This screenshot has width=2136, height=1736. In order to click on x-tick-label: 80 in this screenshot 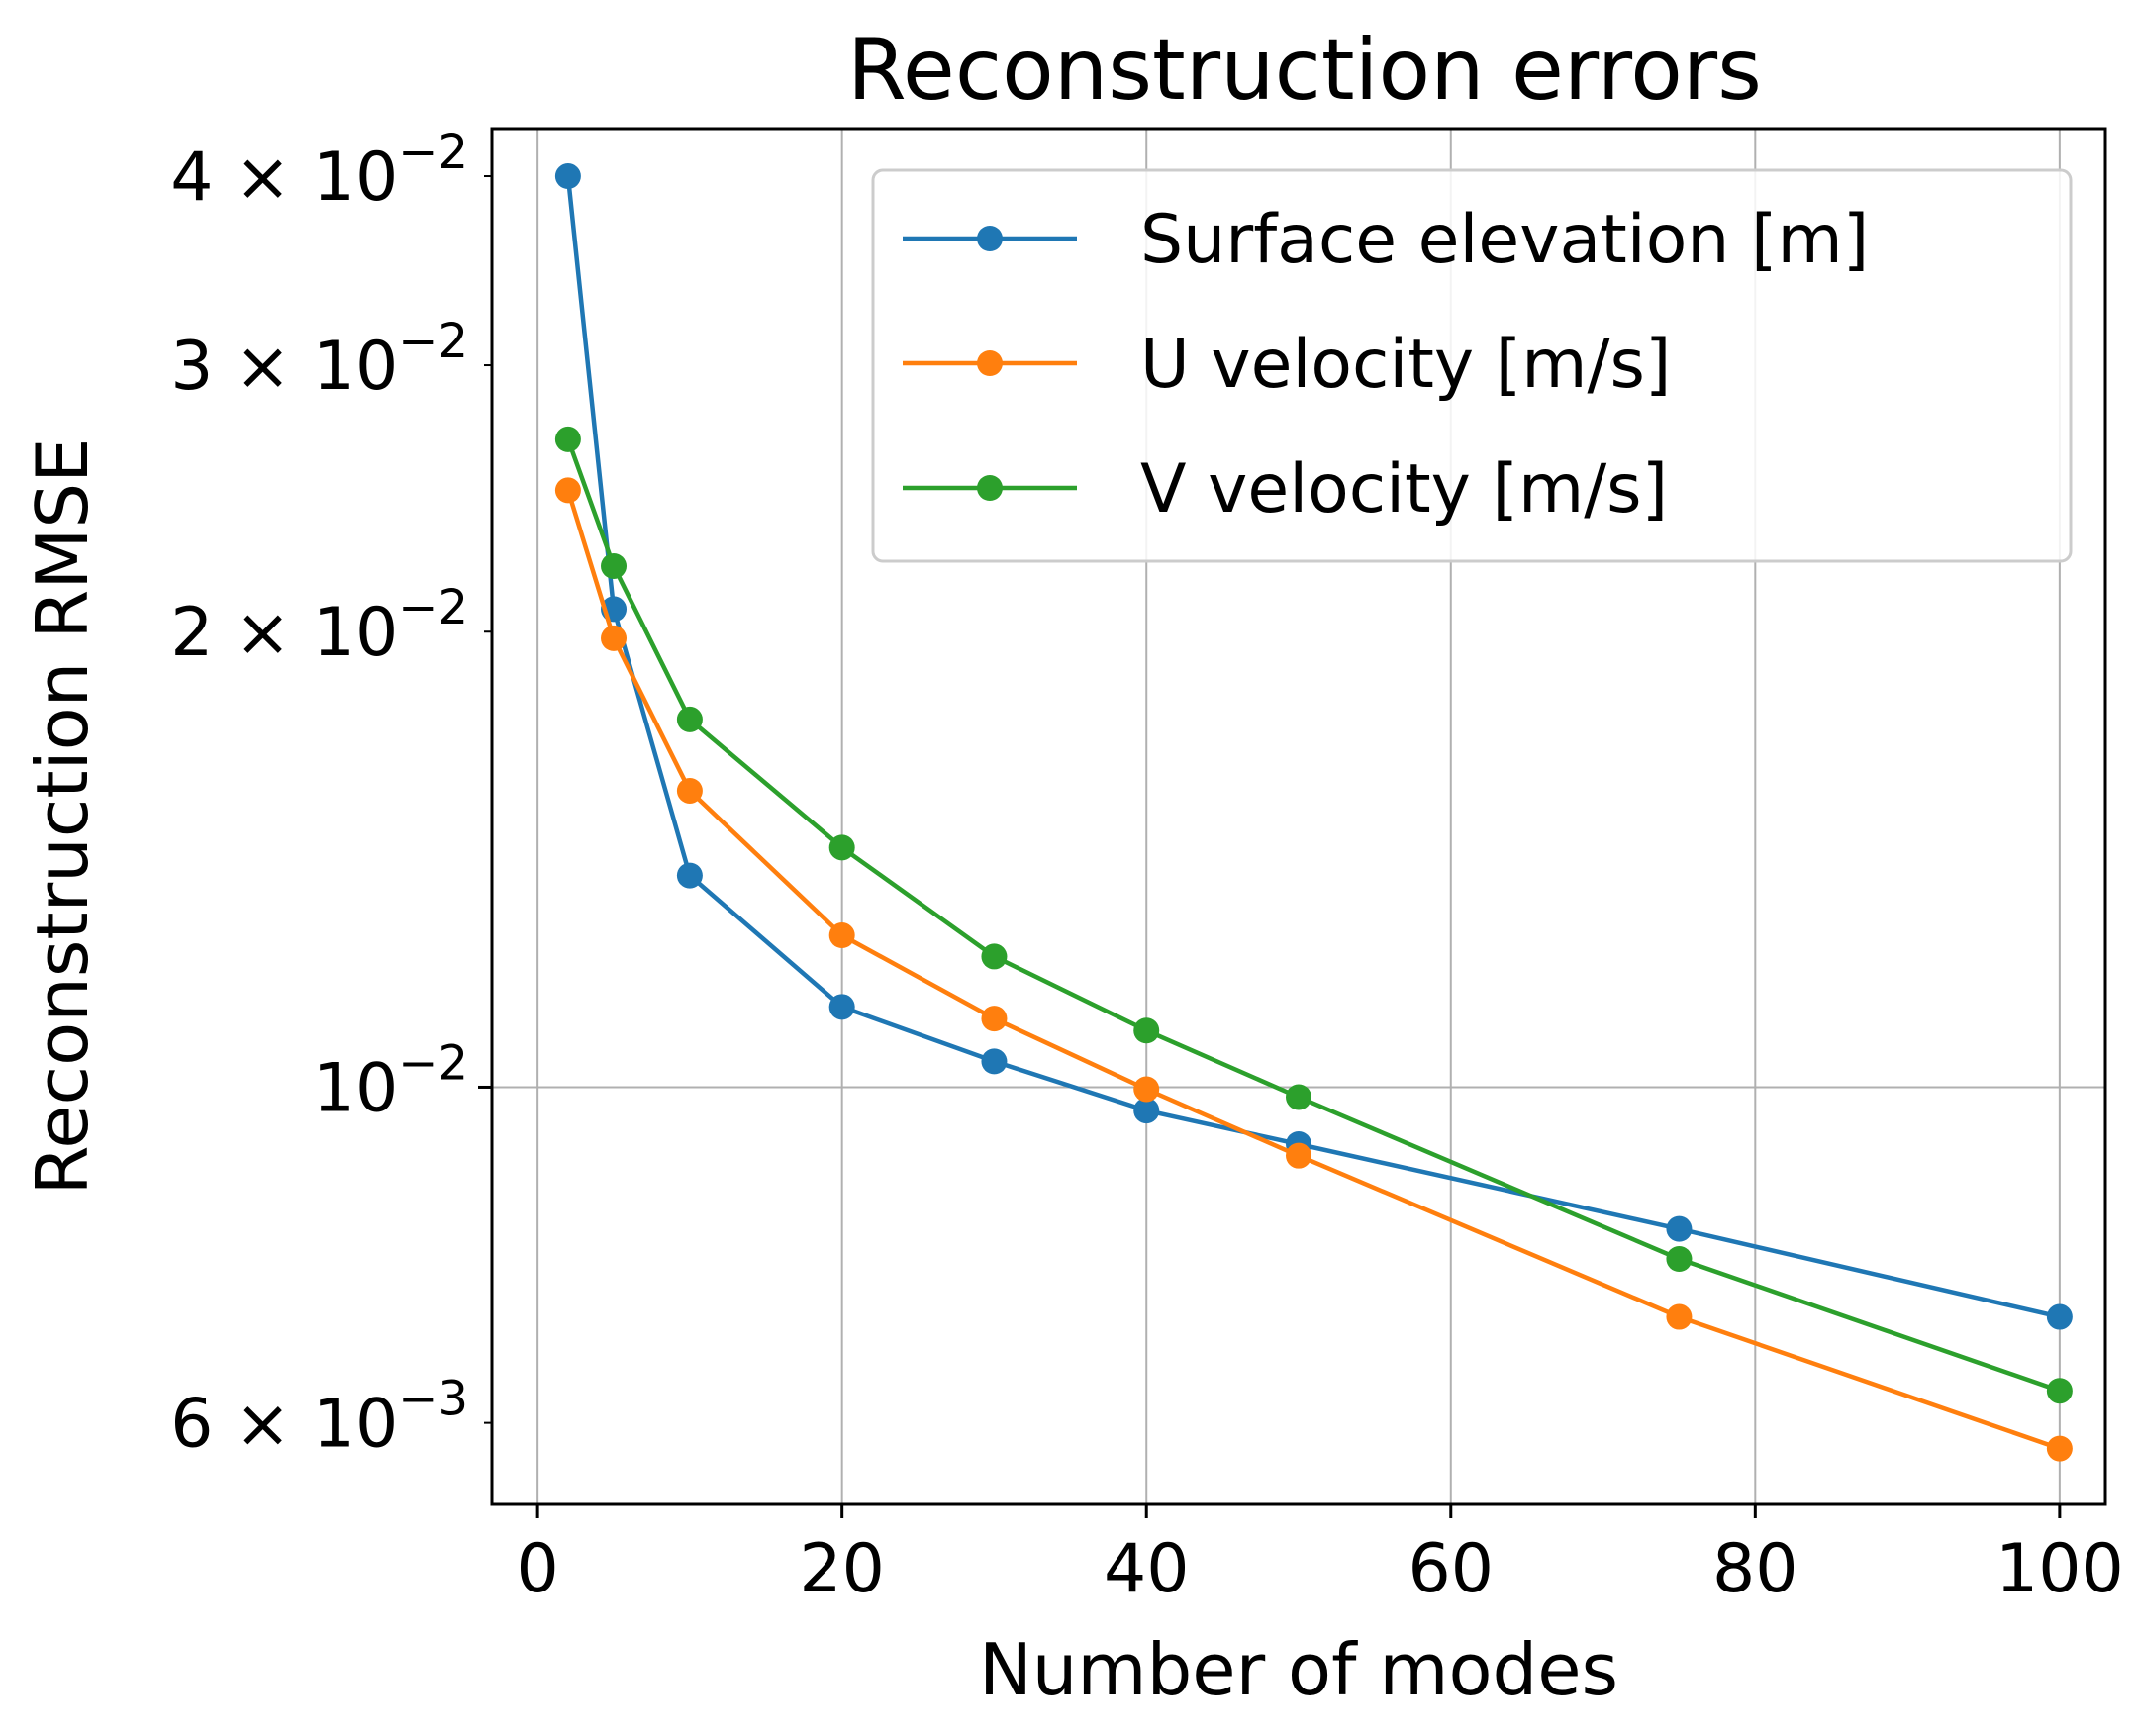, I will do `click(1755, 1569)`.